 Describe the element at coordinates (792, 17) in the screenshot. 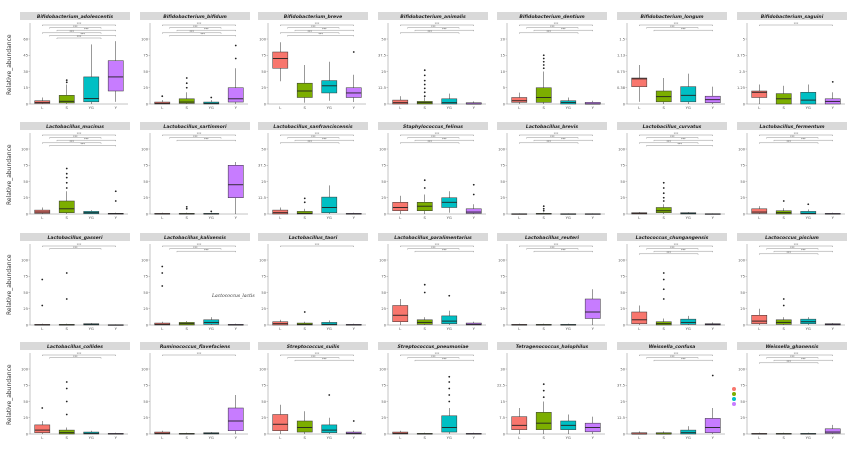

I see `facet-title: Bifidobacterium_saguini` at that location.